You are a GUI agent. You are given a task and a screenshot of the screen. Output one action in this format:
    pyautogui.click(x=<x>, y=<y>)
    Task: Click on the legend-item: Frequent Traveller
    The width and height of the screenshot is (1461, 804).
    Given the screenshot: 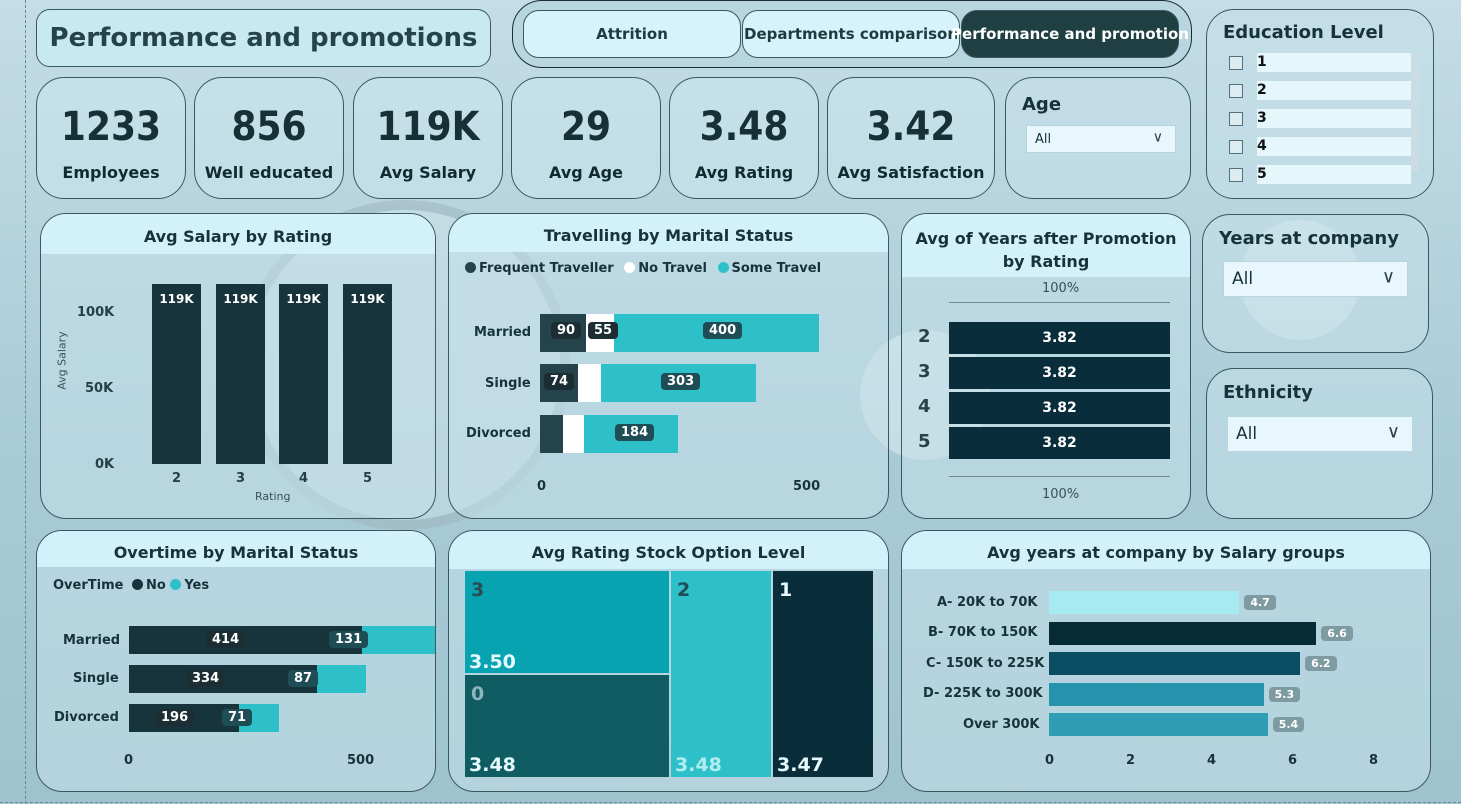 What is the action you would take?
    pyautogui.click(x=539, y=268)
    